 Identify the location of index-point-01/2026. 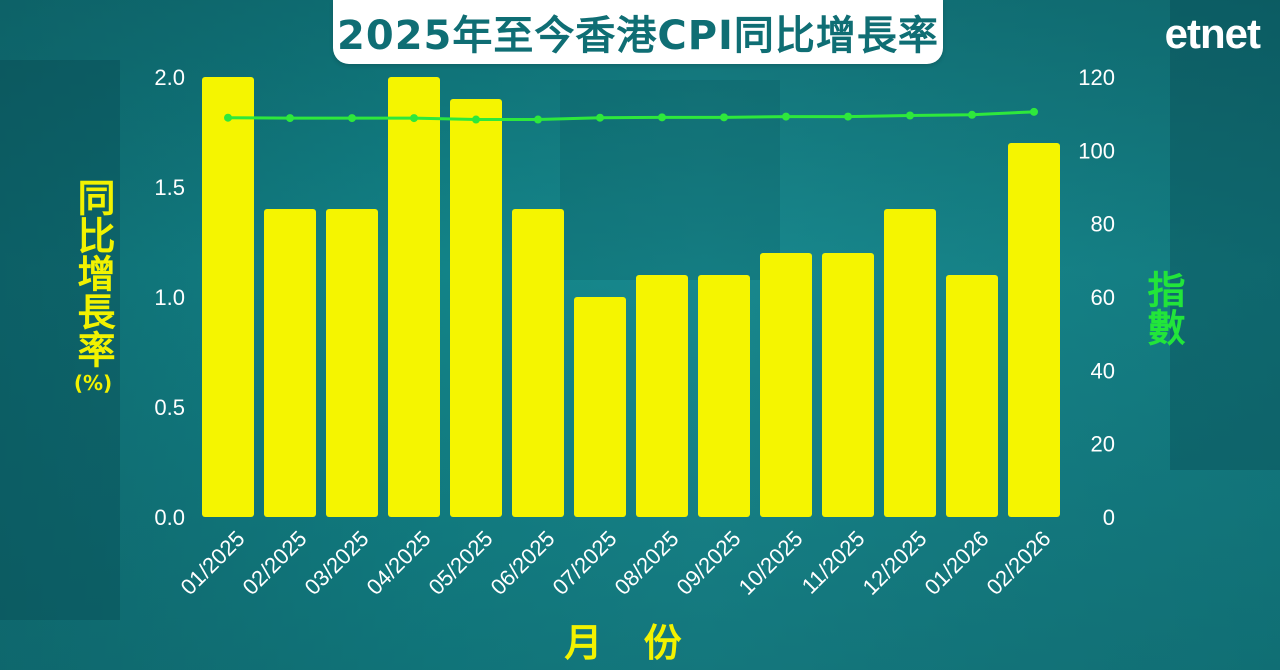
(972, 114).